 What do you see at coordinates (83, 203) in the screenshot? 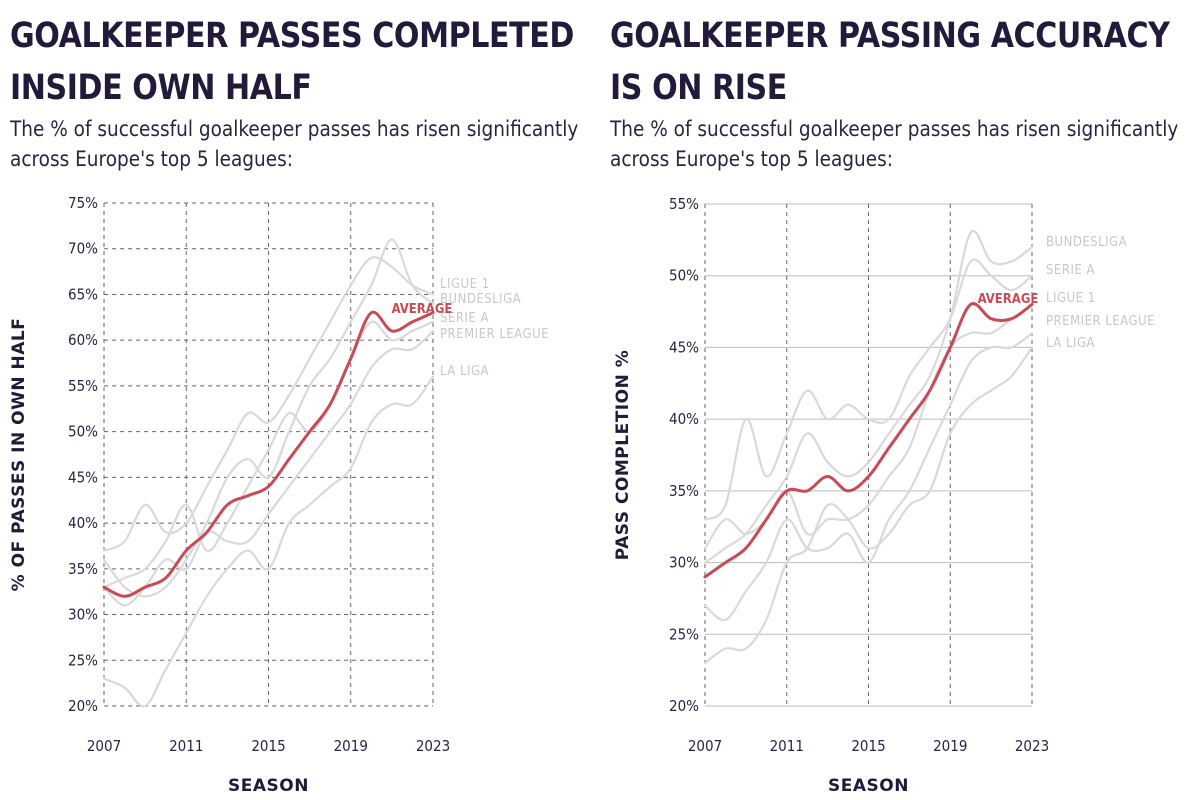
I see `y-tick-label: 75%` at bounding box center [83, 203].